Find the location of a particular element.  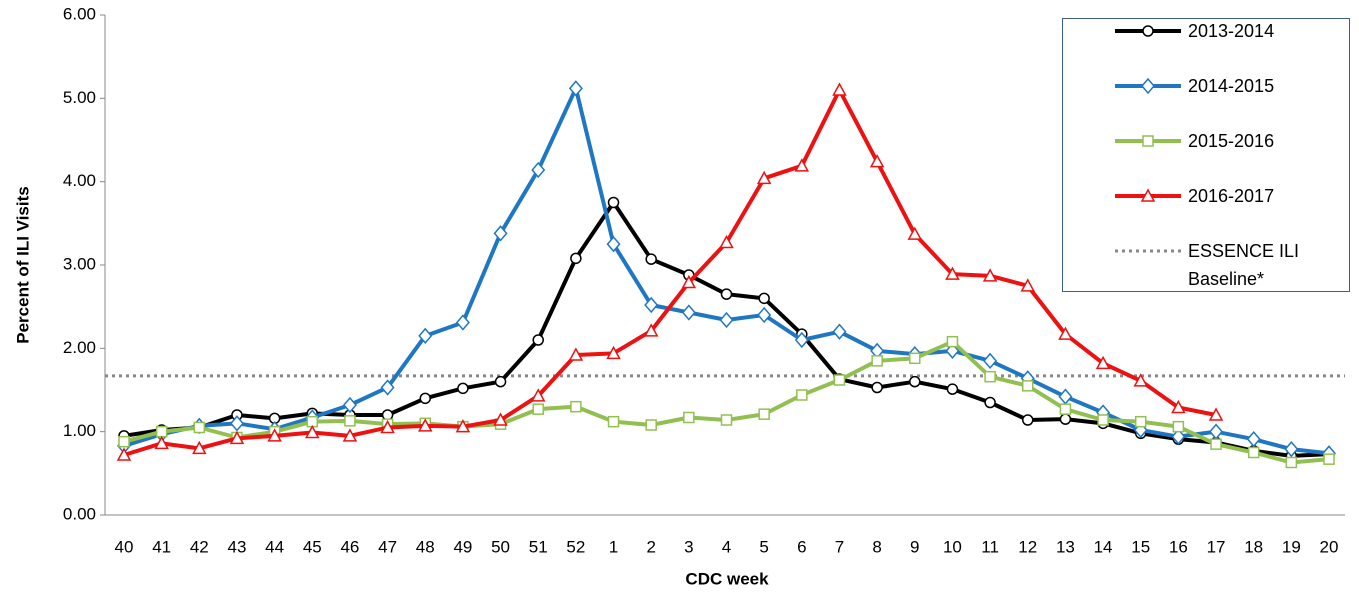

y-axis-title: Percent of ILI Visits is located at coordinates (22, 264).